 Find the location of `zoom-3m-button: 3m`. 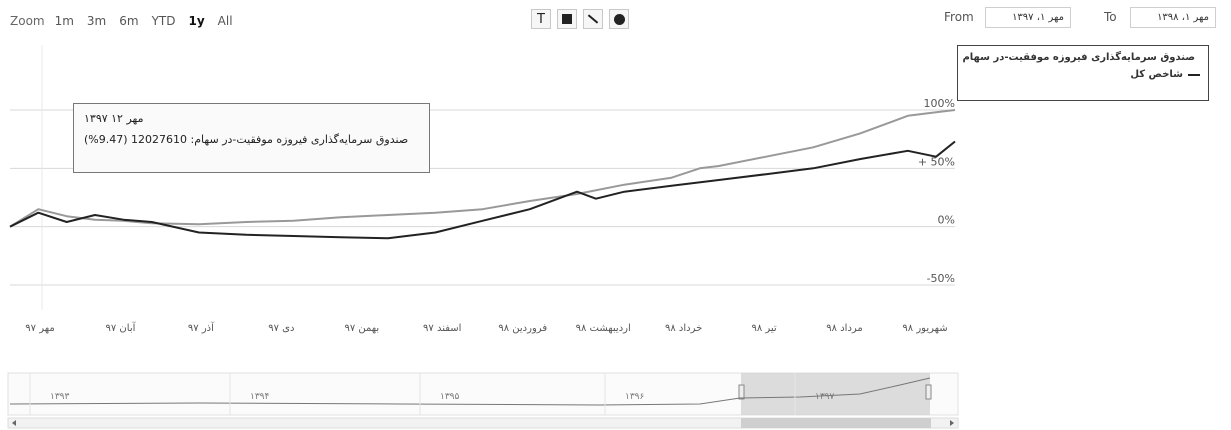

zoom-3m-button: 3m is located at coordinates (96, 21).